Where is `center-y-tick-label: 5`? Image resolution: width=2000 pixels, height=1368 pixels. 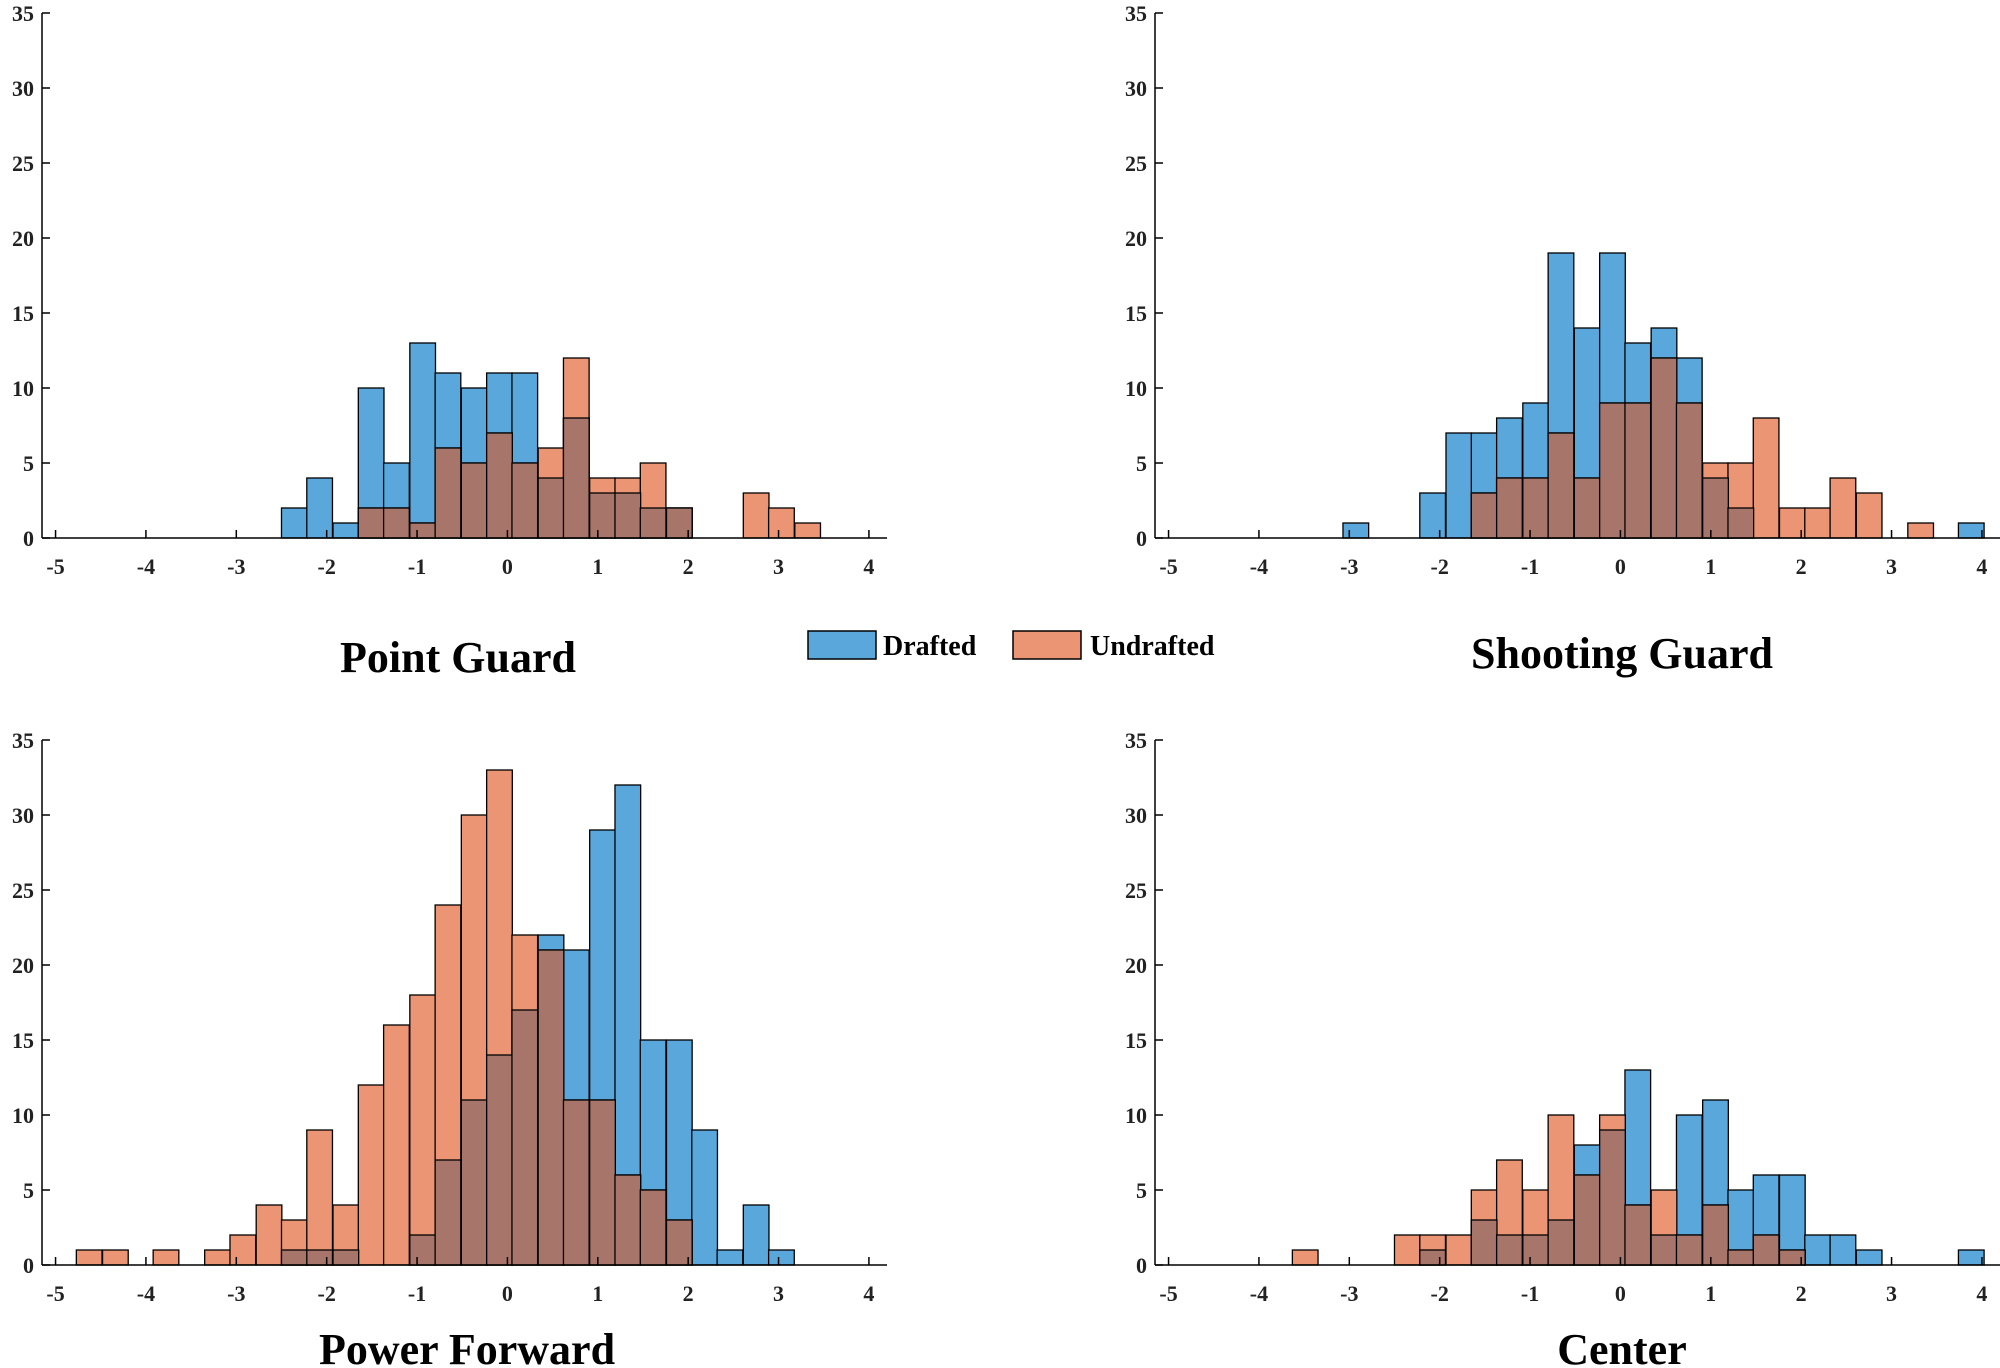 center-y-tick-label: 5 is located at coordinates (1141, 1190).